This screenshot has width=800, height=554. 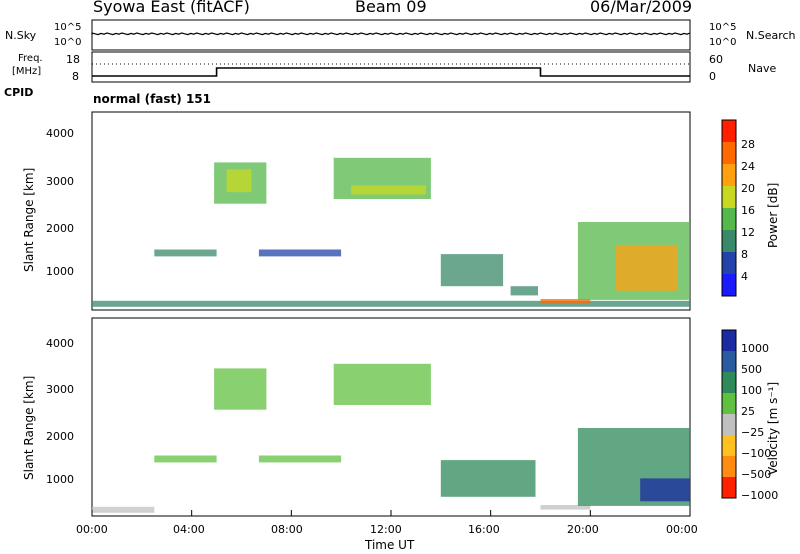 What do you see at coordinates (762, 68) in the screenshot?
I see `nave-label: Nave` at bounding box center [762, 68].